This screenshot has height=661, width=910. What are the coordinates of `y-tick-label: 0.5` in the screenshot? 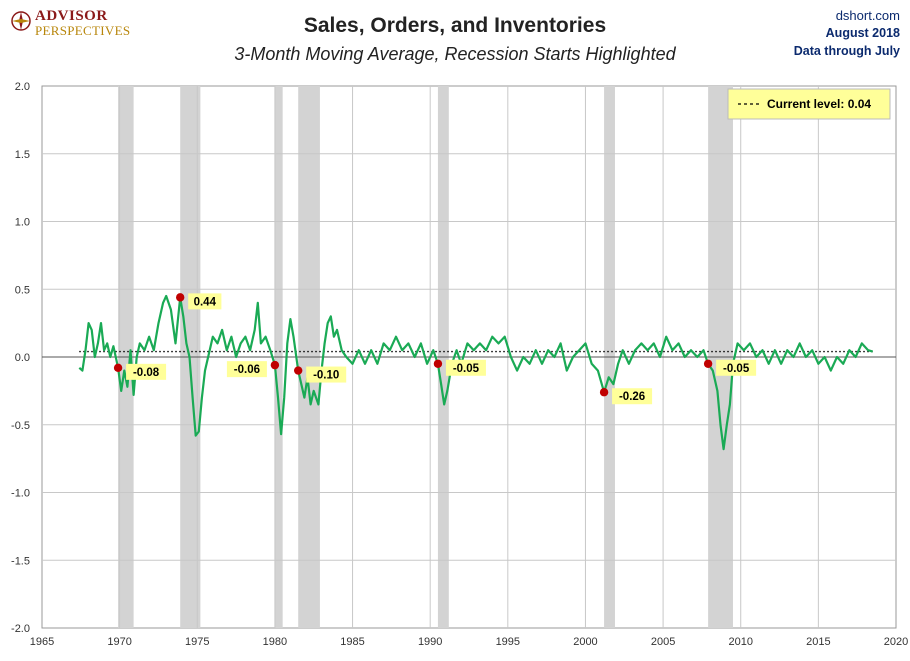 It's located at (22, 290).